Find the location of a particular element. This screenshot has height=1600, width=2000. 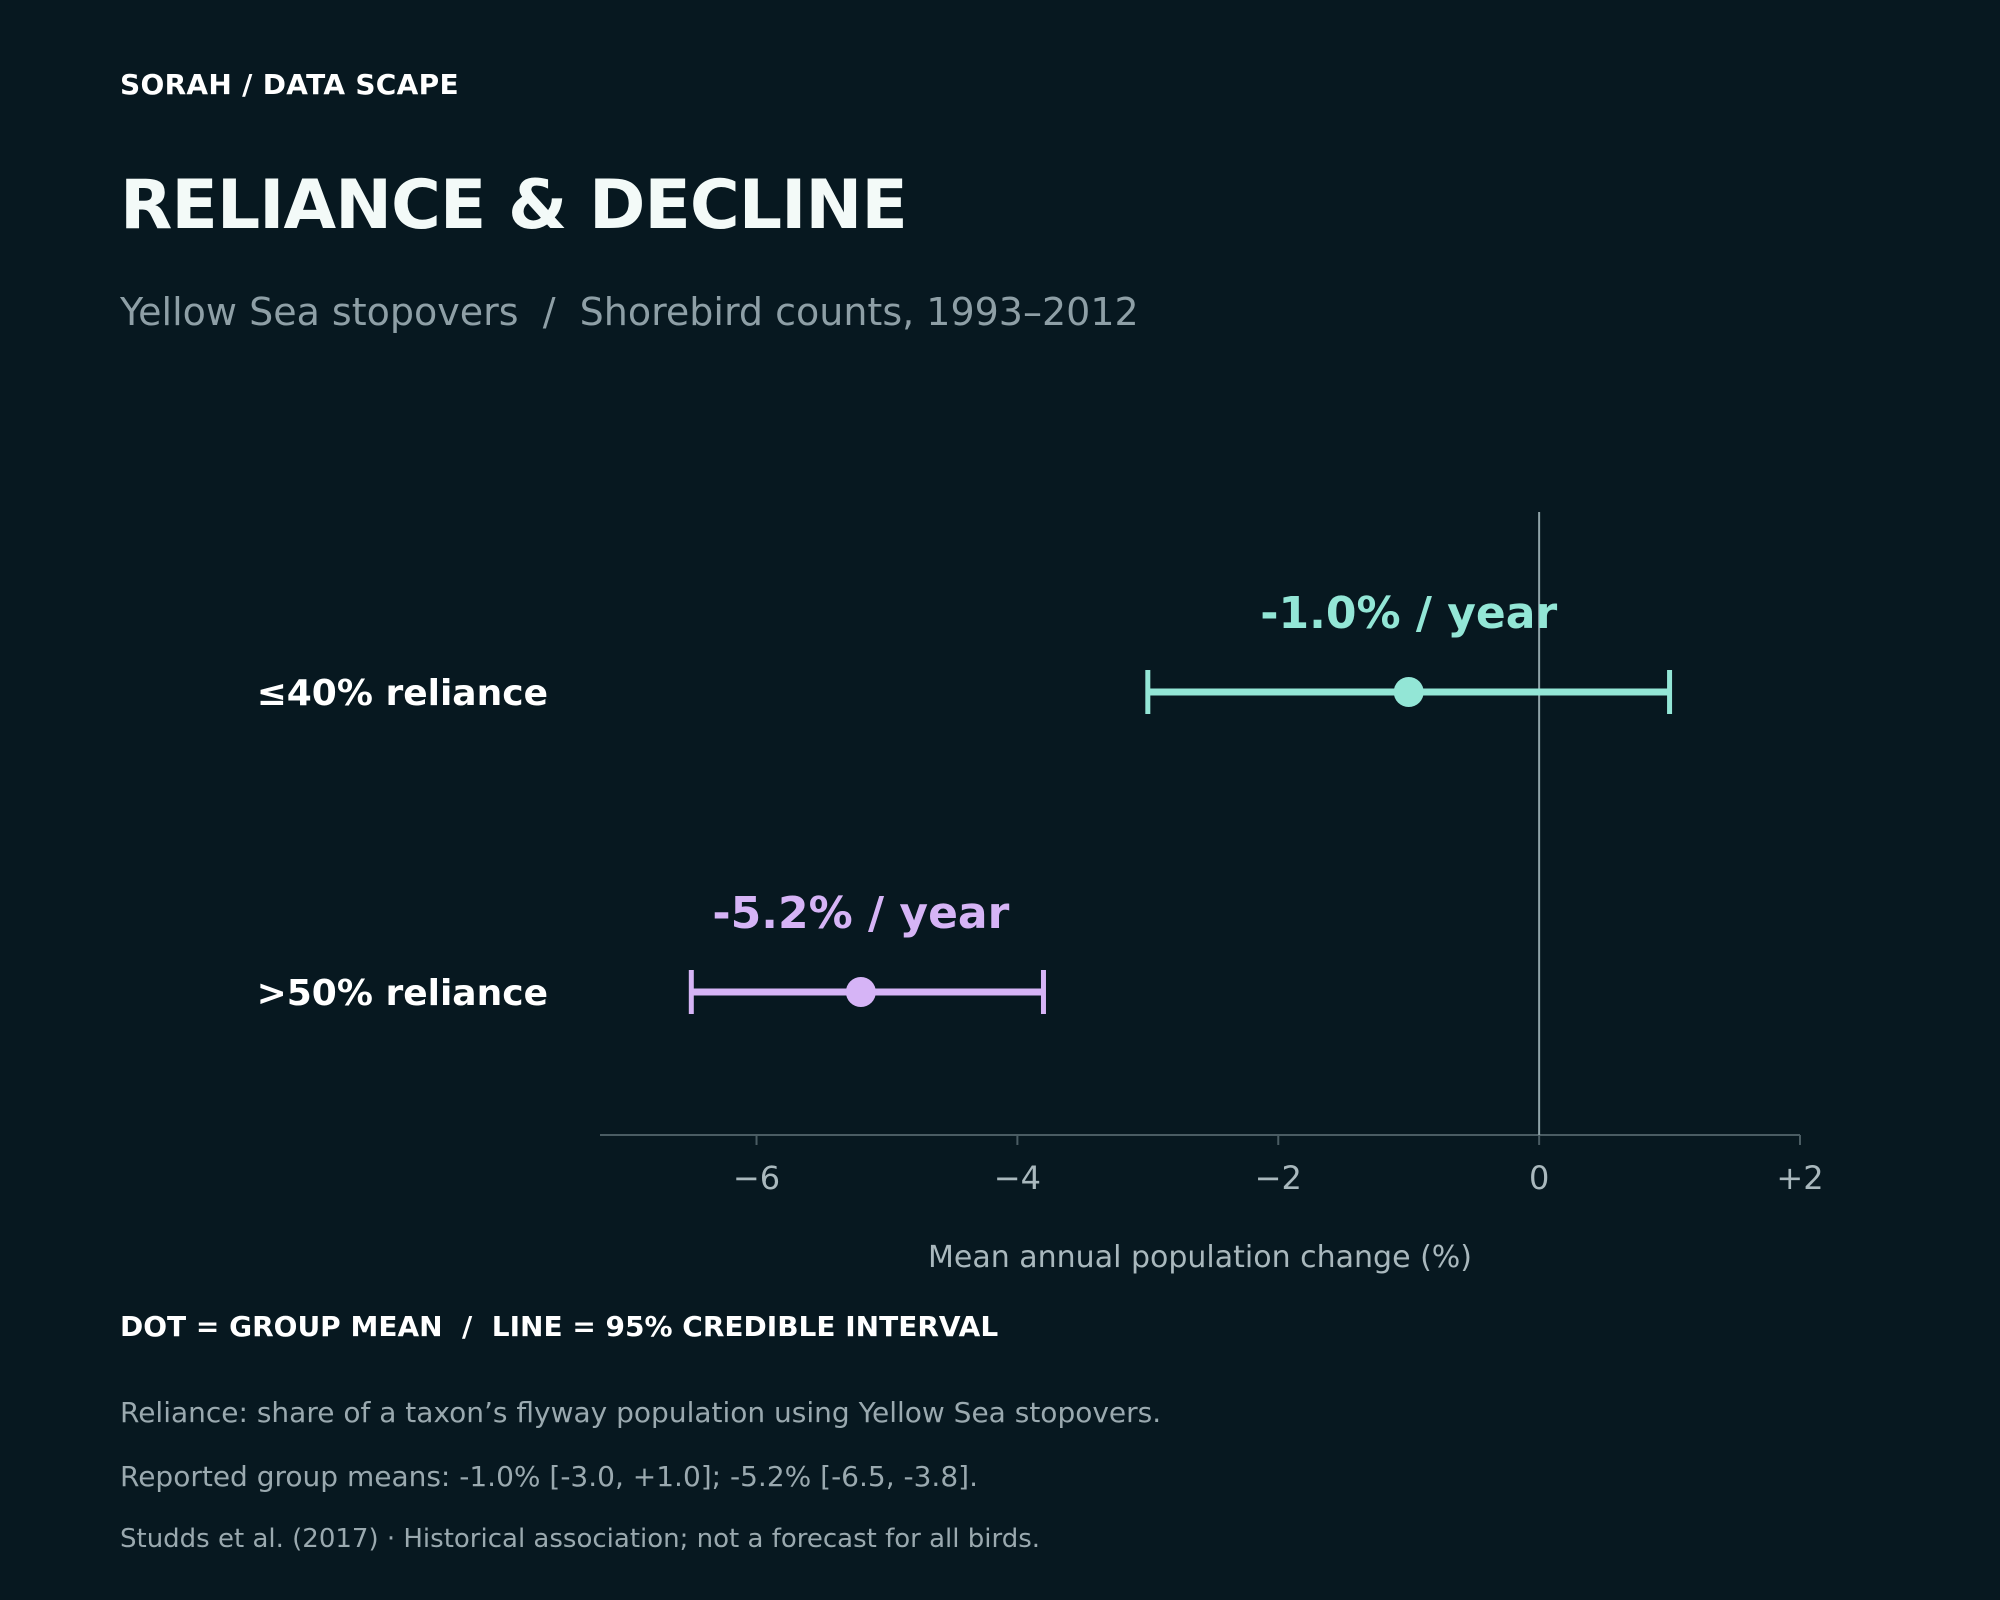

x-tick-label: 0 is located at coordinates (1539, 1178).